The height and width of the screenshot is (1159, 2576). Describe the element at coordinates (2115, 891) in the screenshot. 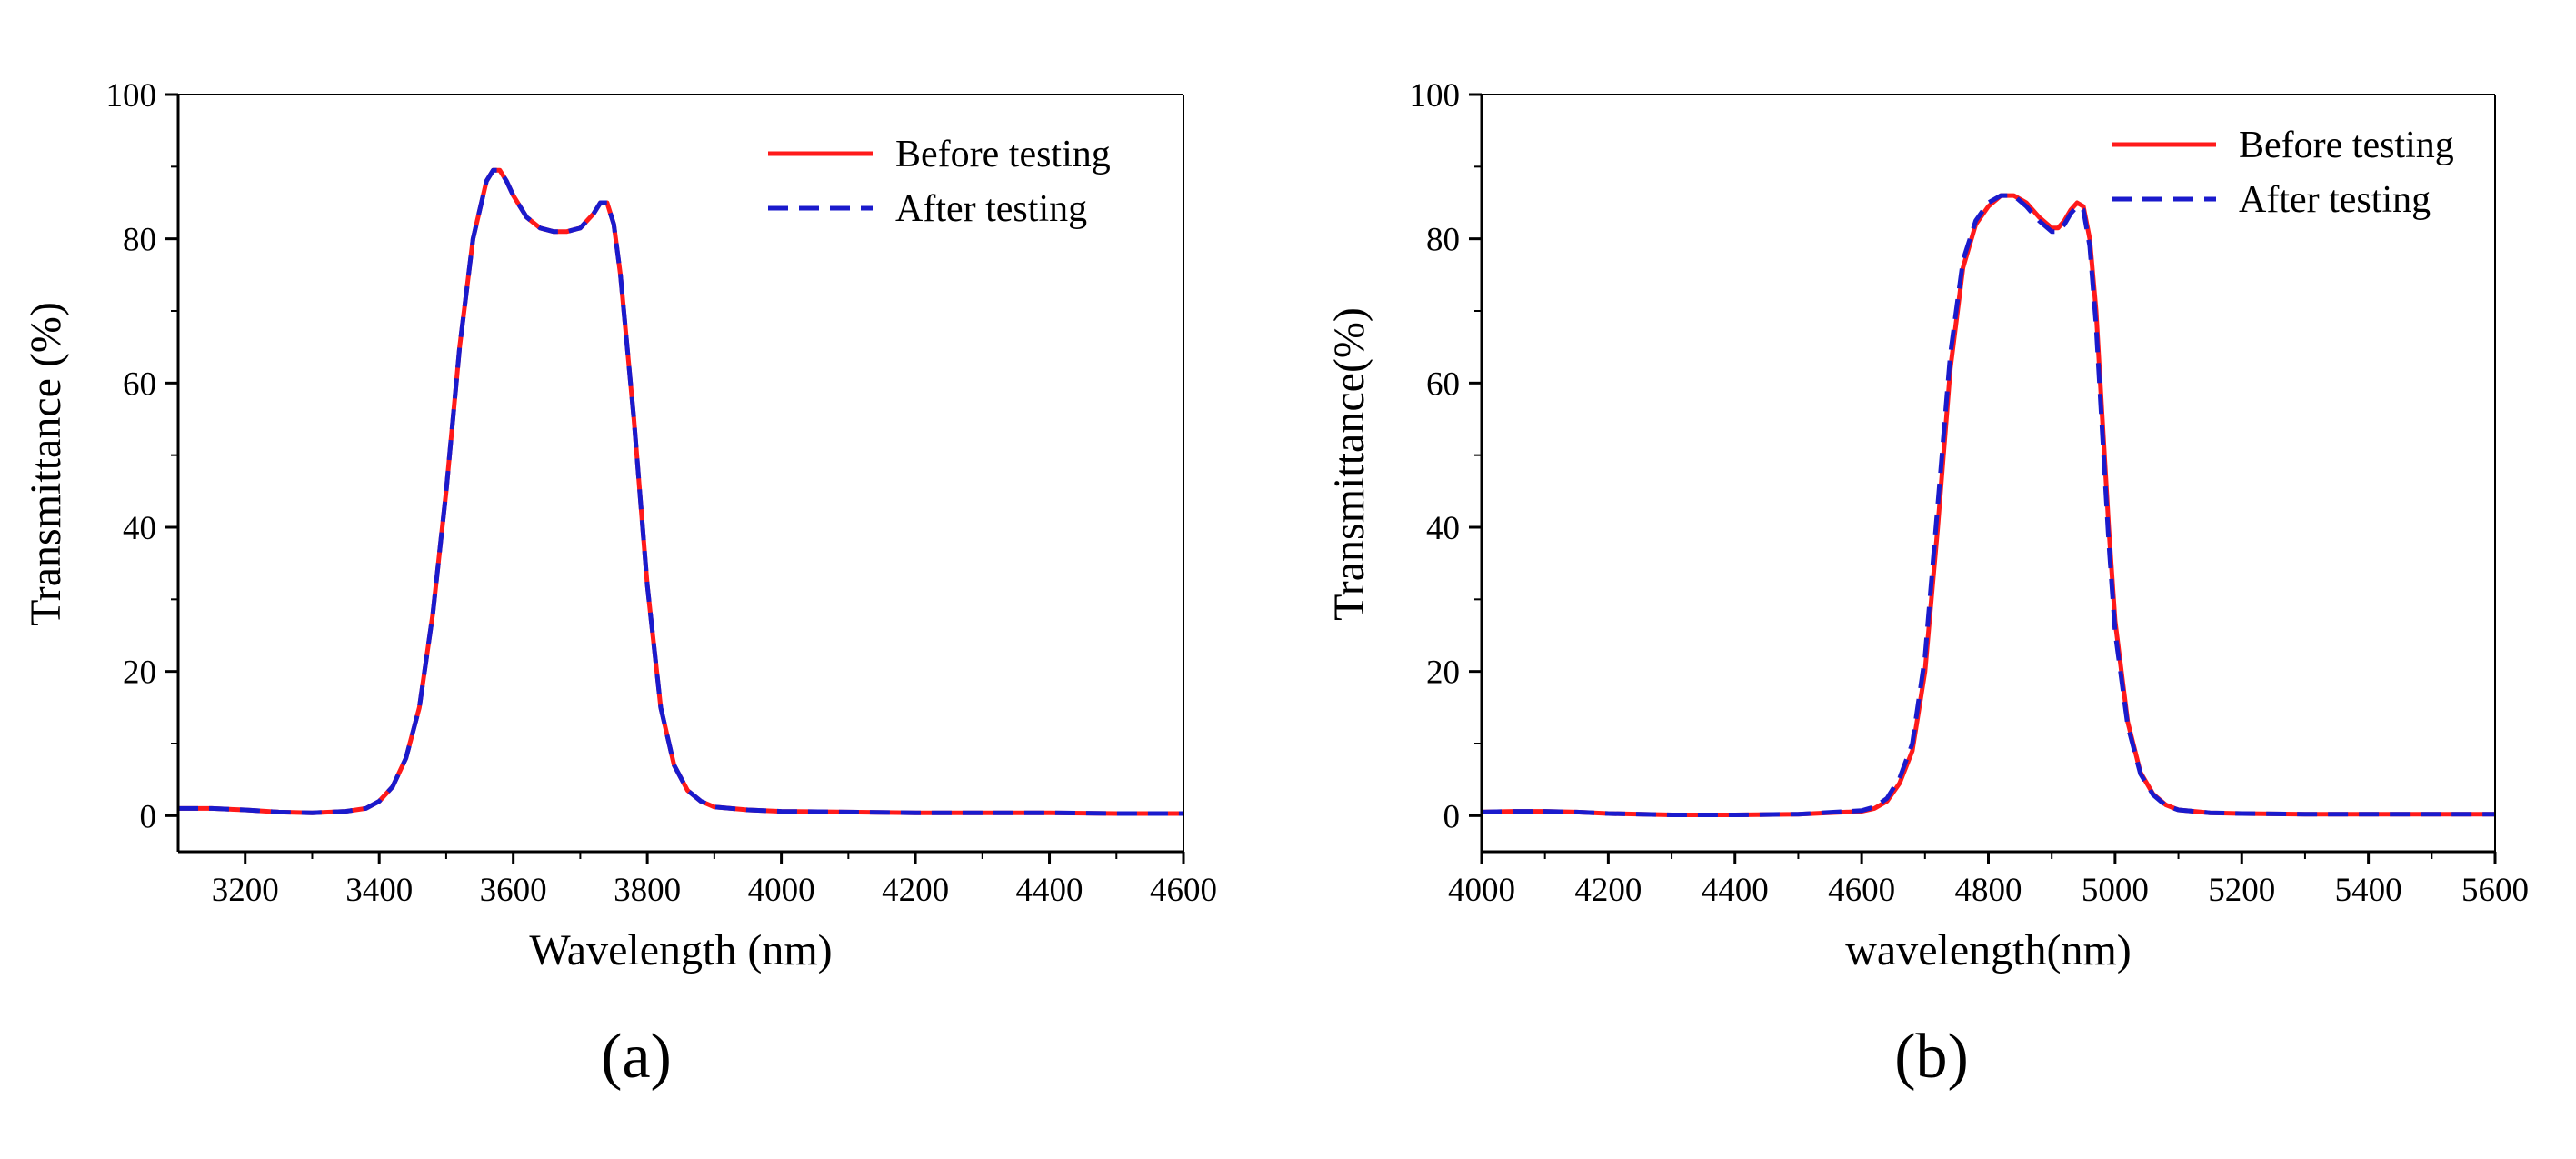

I see `x-tick-label: 5000` at that location.